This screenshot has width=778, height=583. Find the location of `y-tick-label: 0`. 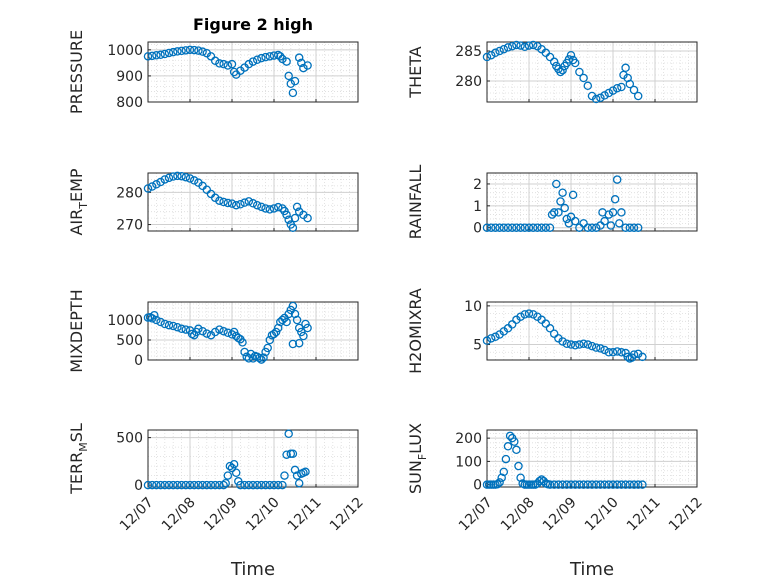

y-tick-label: 0 is located at coordinates (477, 229).